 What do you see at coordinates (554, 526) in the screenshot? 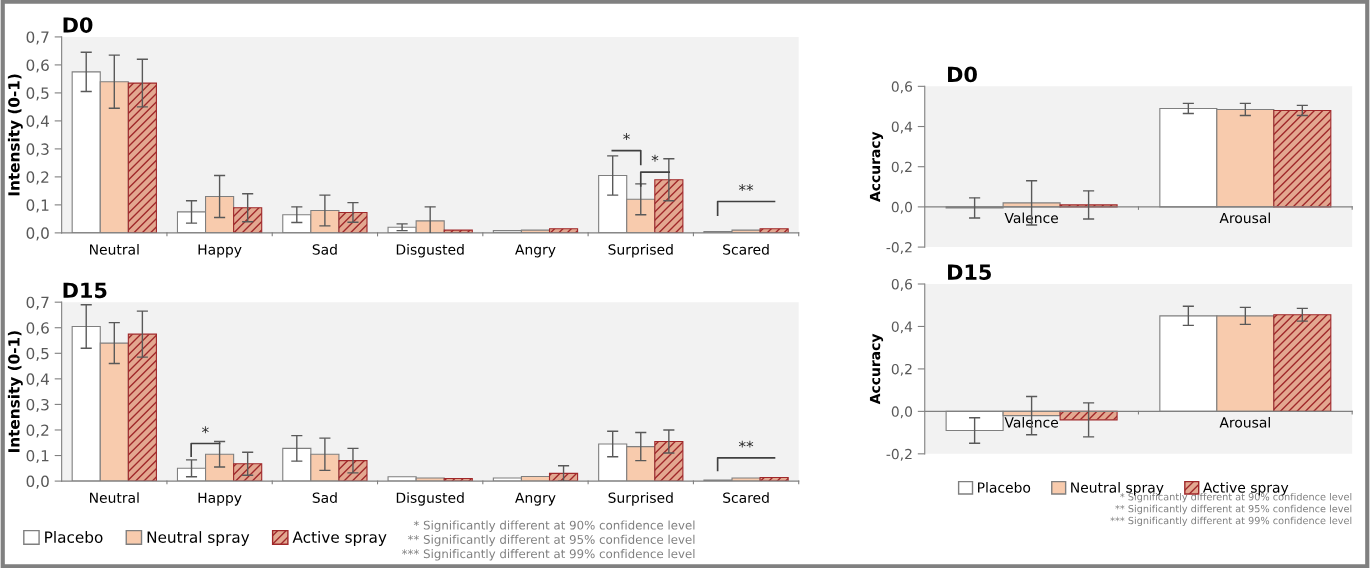
I see `text: * Significantly different at 90% confidence level` at bounding box center [554, 526].